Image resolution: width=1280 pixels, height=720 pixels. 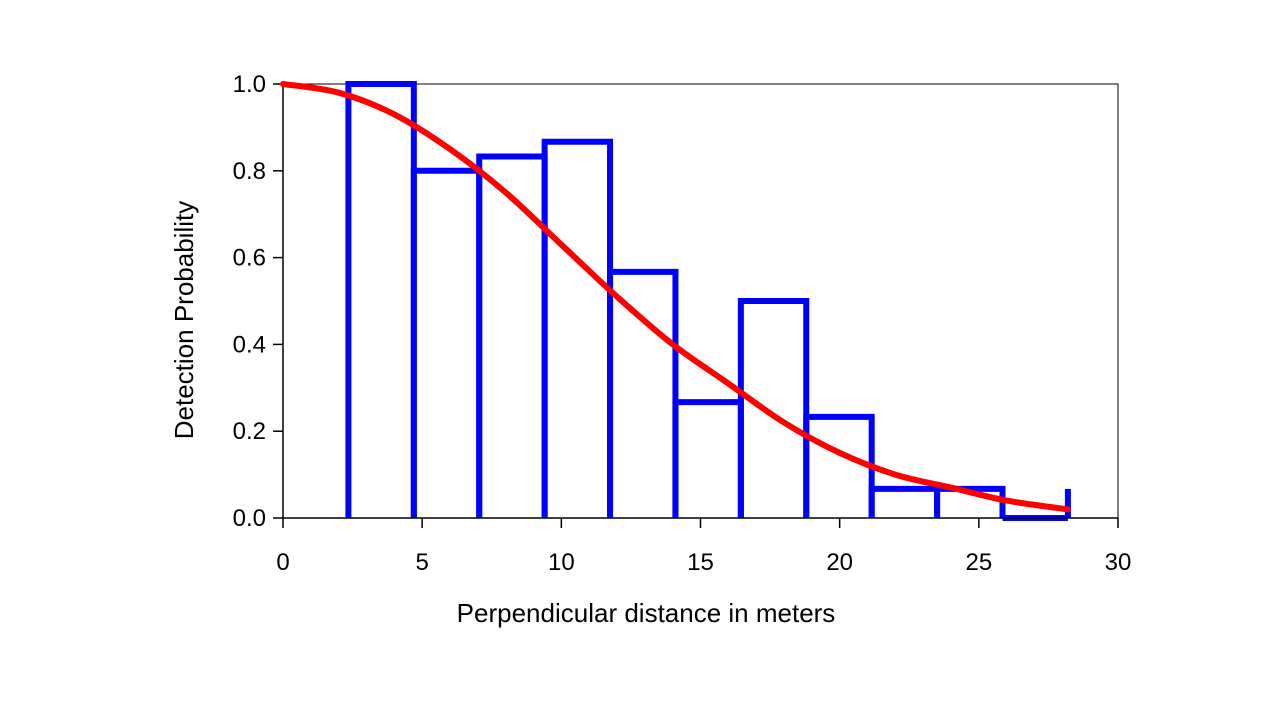 What do you see at coordinates (249, 171) in the screenshot?
I see `y-tick-label: 0.8` at bounding box center [249, 171].